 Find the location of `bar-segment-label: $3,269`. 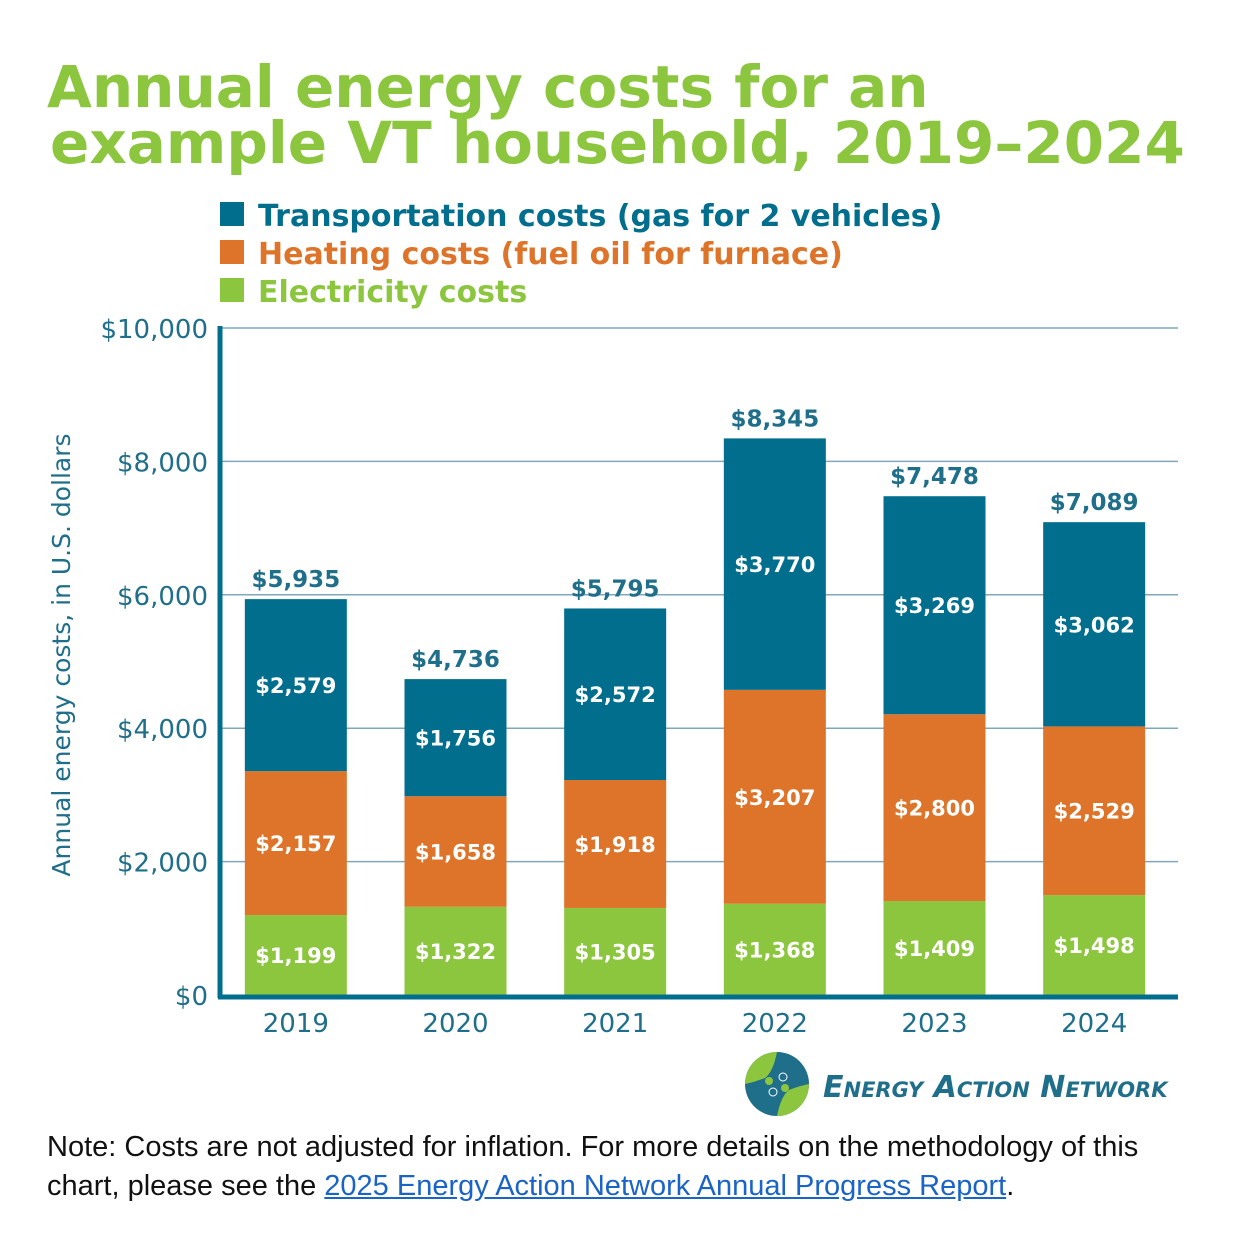

bar-segment-label: $3,269 is located at coordinates (934, 606).